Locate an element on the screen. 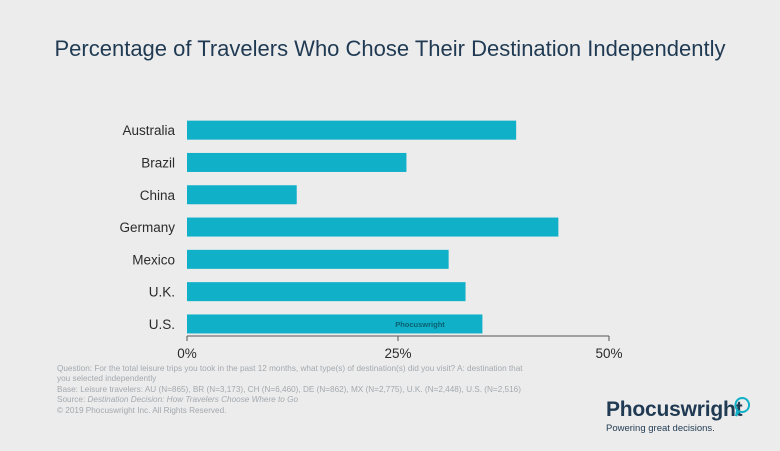 This screenshot has height=451, width=780. bar-china is located at coordinates (242, 195).